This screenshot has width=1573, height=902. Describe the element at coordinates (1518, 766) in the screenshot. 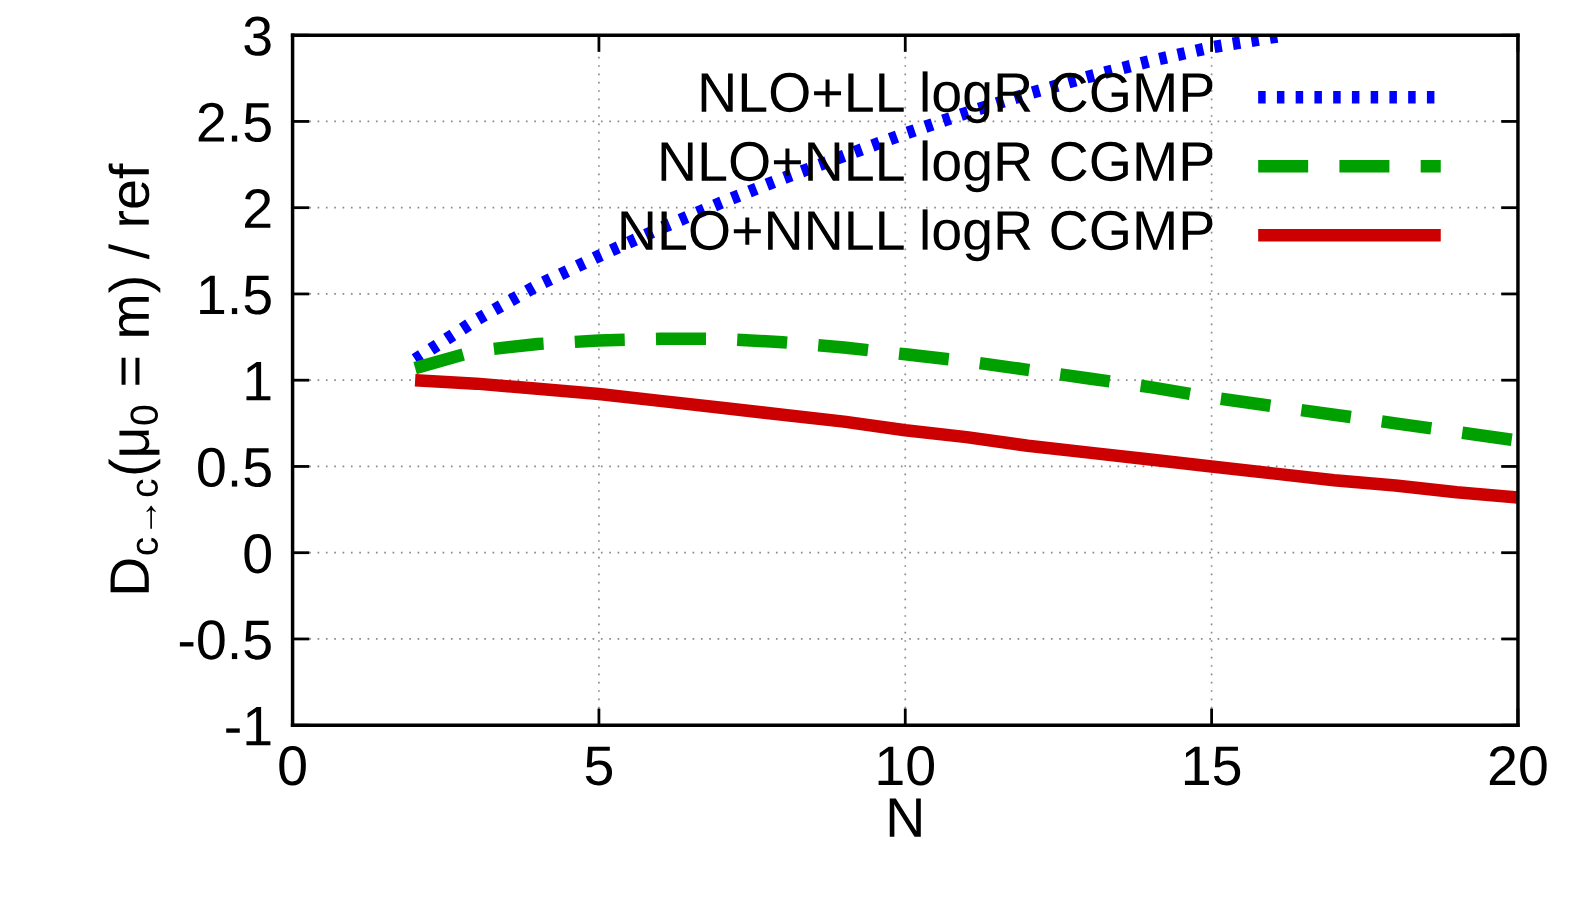

I see `x-tick-label: 20` at that location.